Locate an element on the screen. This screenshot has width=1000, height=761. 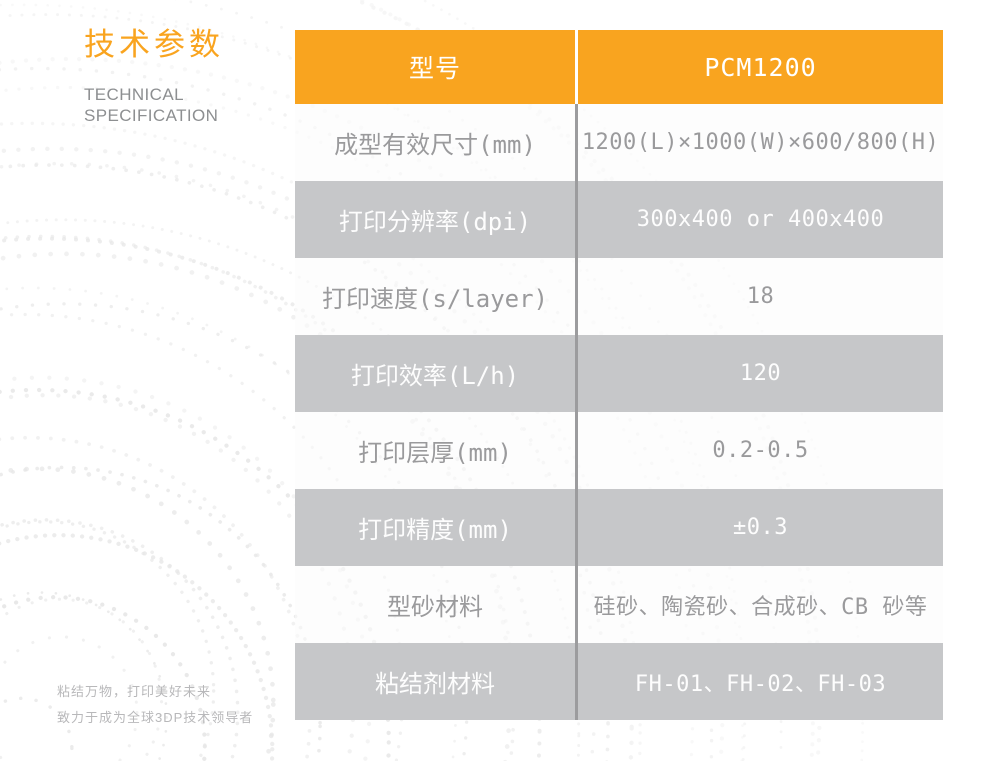
row-value: 1200(L)×1000(W)×600/800(H) is located at coordinates (760, 142).